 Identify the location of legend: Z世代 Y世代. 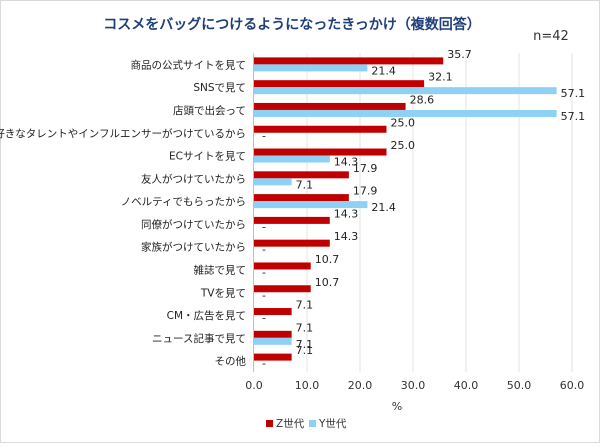
(306, 424).